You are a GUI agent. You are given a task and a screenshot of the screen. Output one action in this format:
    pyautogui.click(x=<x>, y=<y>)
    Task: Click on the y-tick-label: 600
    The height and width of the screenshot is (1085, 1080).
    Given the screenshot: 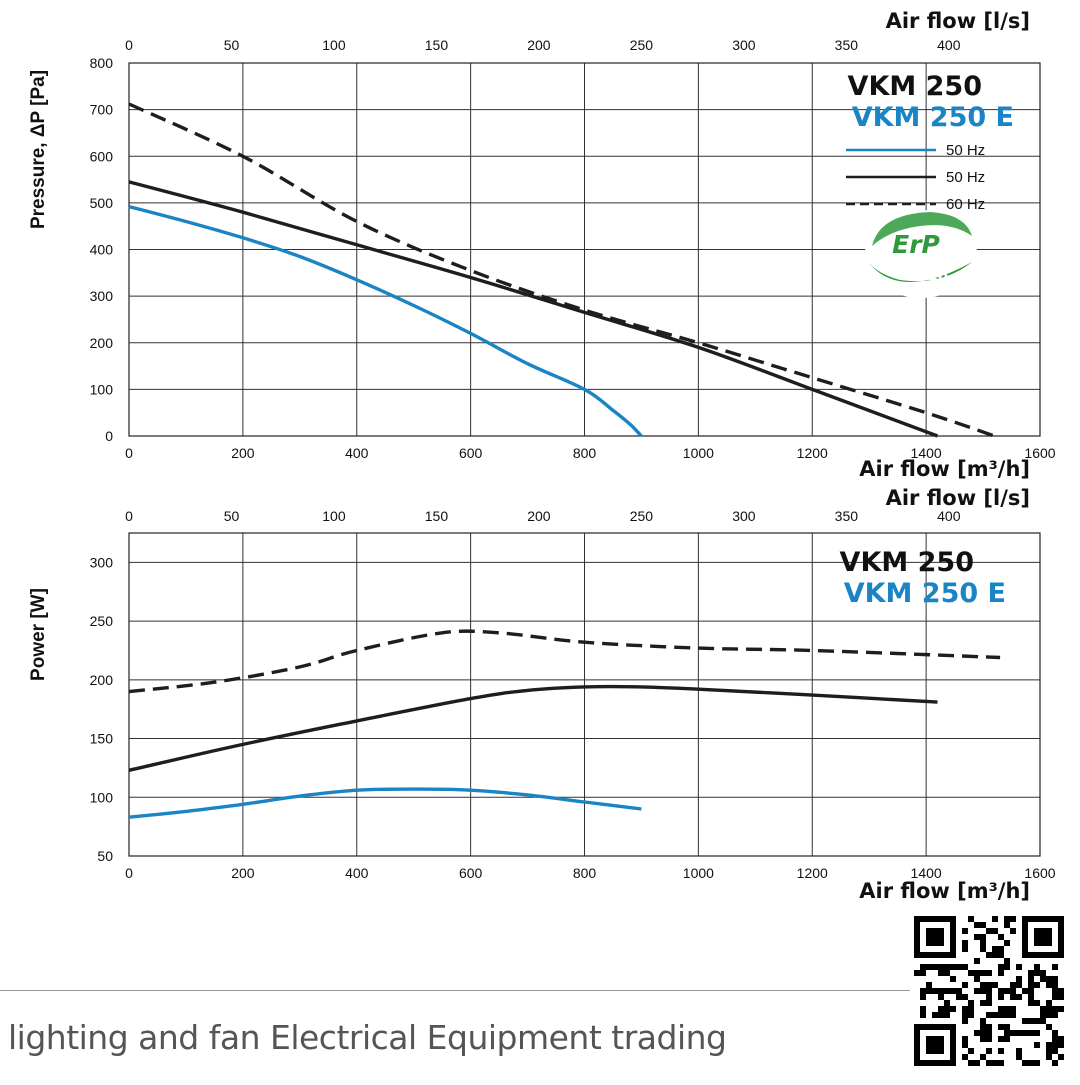 What is the action you would take?
    pyautogui.click(x=102, y=156)
    